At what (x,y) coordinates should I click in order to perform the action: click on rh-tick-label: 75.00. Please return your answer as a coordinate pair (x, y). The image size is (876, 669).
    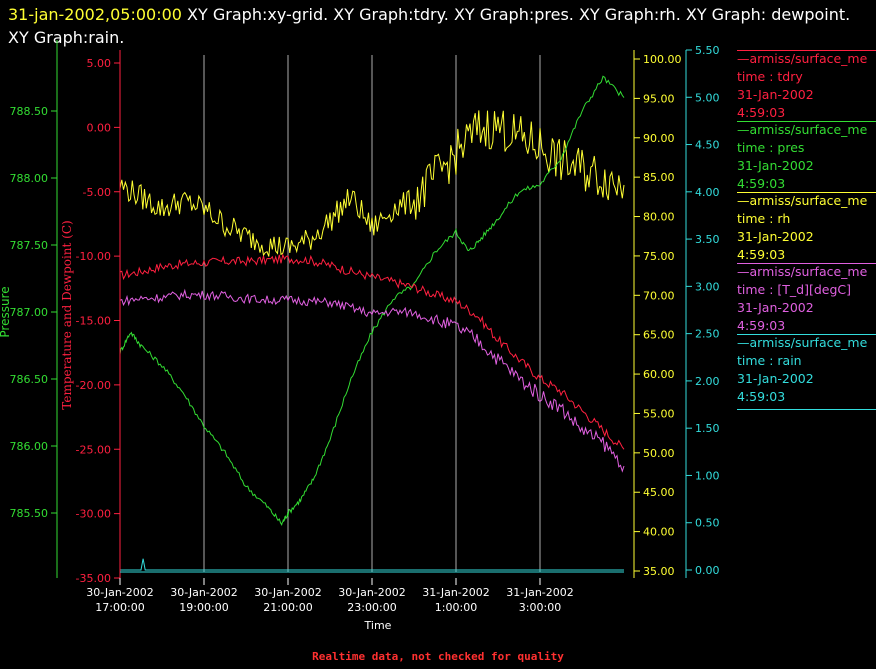
    Looking at the image, I should click on (659, 256).